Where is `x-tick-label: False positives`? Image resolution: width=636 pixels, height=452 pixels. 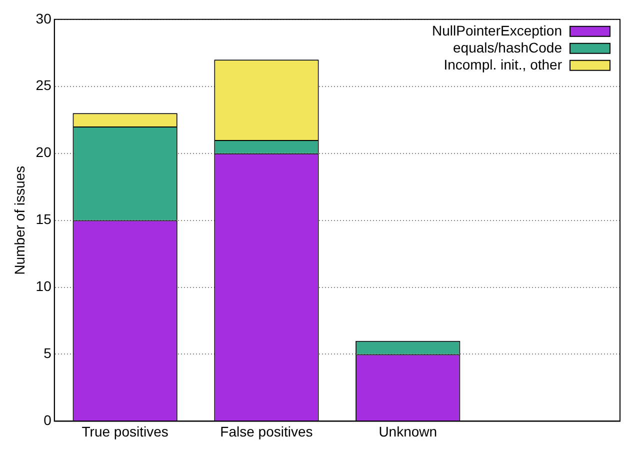
x-tick-label: False positives is located at coordinates (266, 431).